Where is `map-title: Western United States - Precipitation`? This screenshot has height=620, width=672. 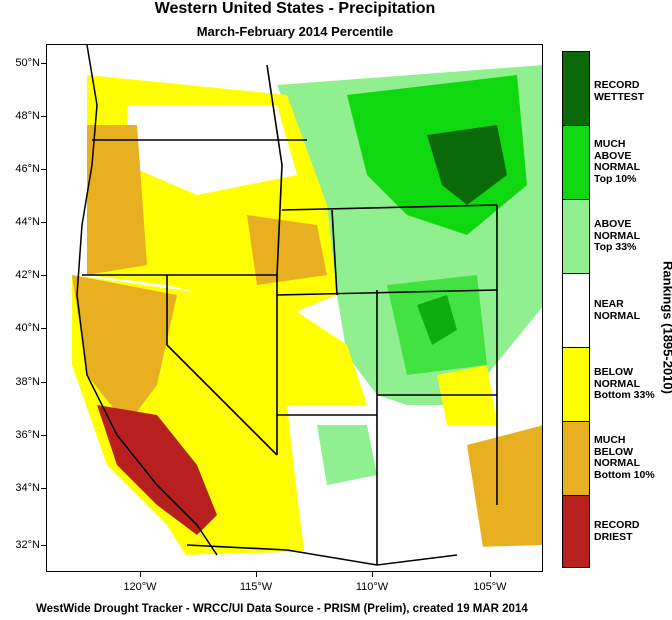 map-title: Western United States - Precipitation is located at coordinates (295, 8).